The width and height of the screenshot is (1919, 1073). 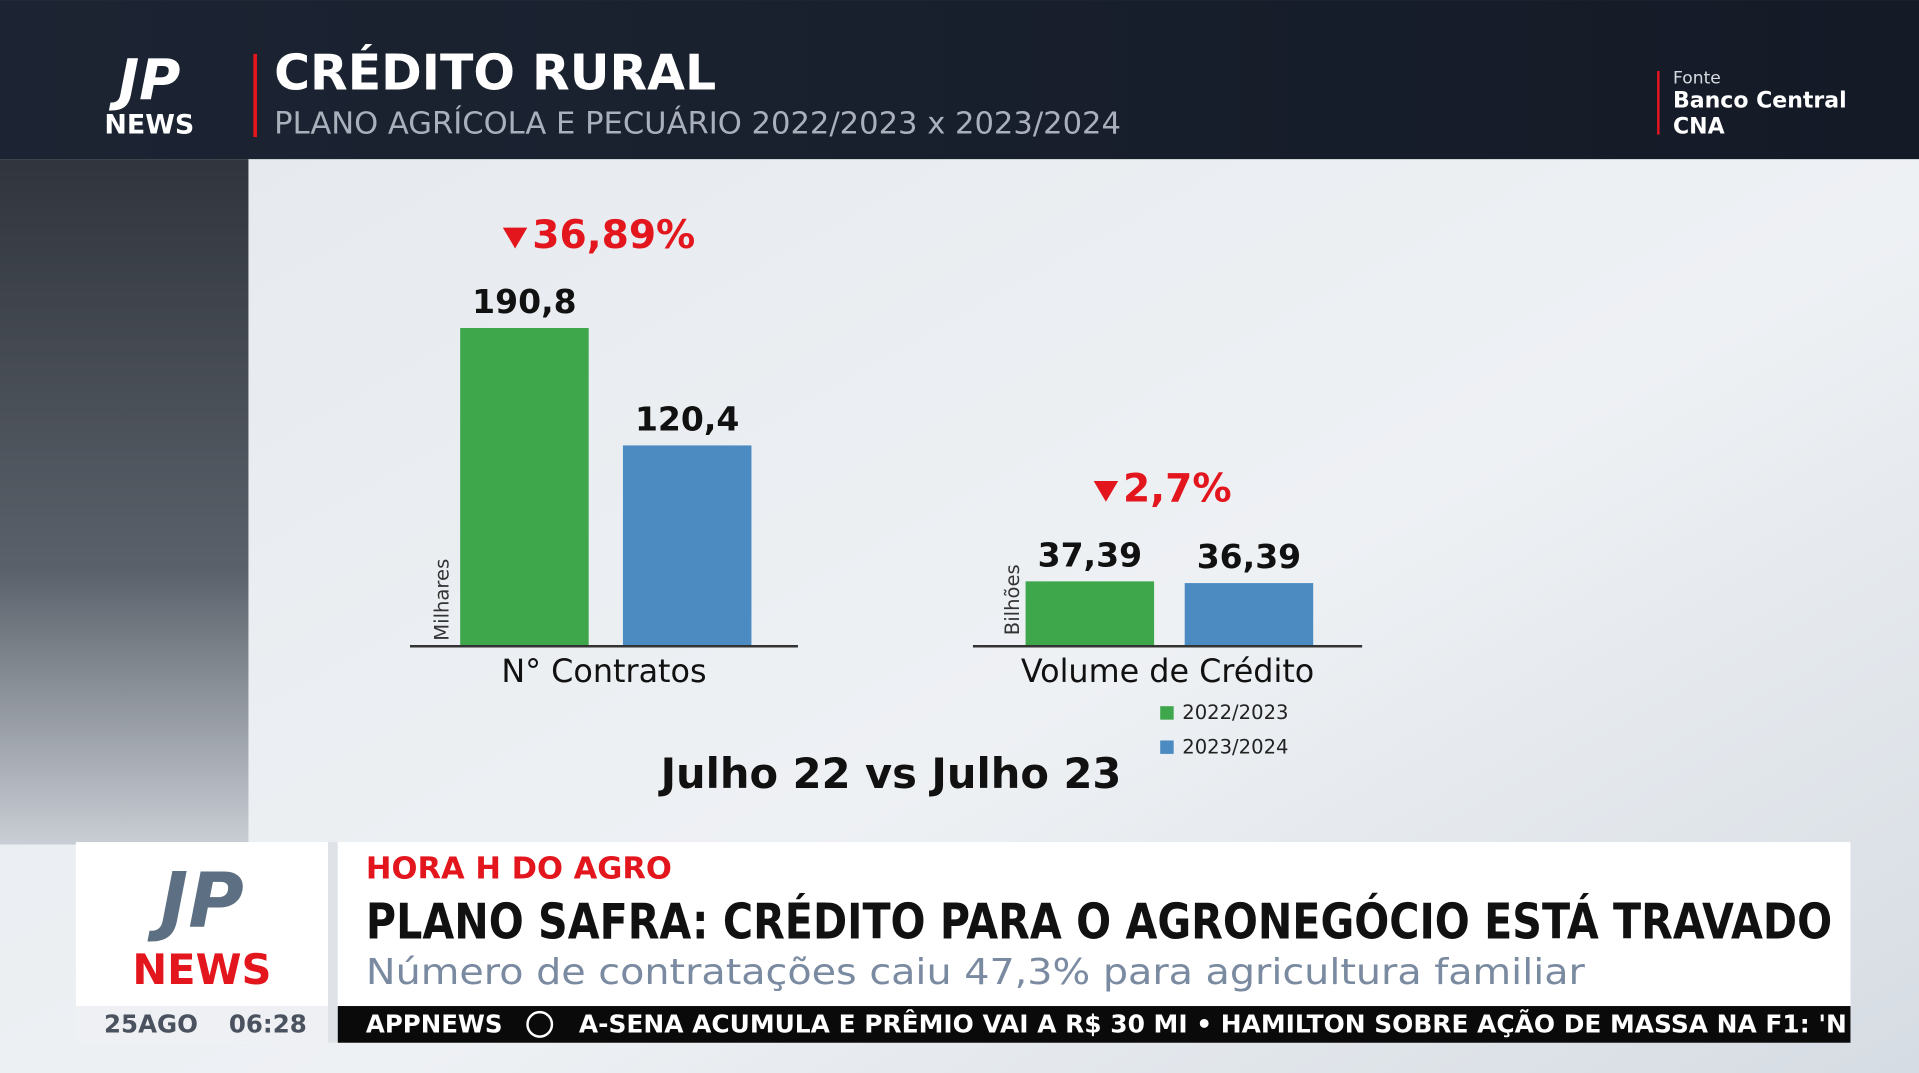 What do you see at coordinates (495, 71) in the screenshot?
I see `title: CRÉDITO RURAL` at bounding box center [495, 71].